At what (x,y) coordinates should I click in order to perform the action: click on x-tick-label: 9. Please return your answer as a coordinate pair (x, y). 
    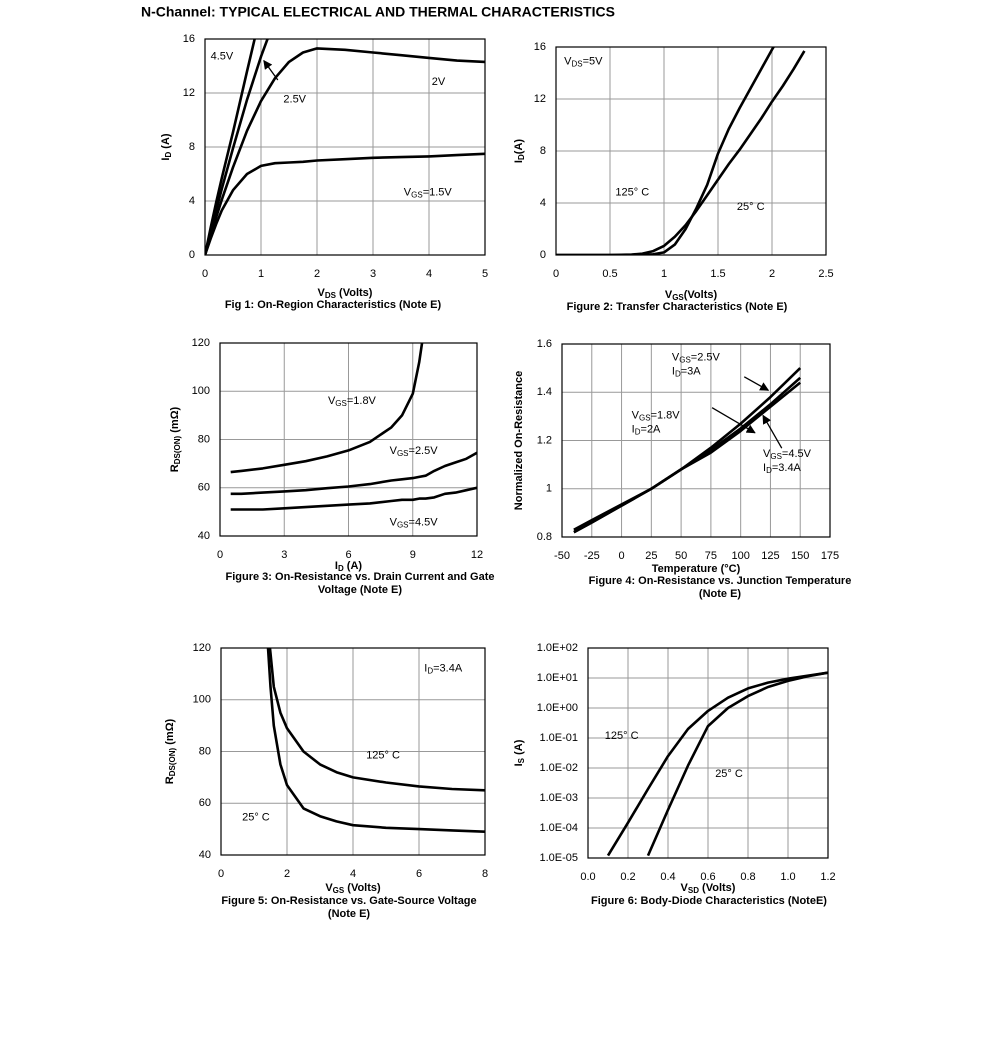
    Looking at the image, I should click on (413, 555).